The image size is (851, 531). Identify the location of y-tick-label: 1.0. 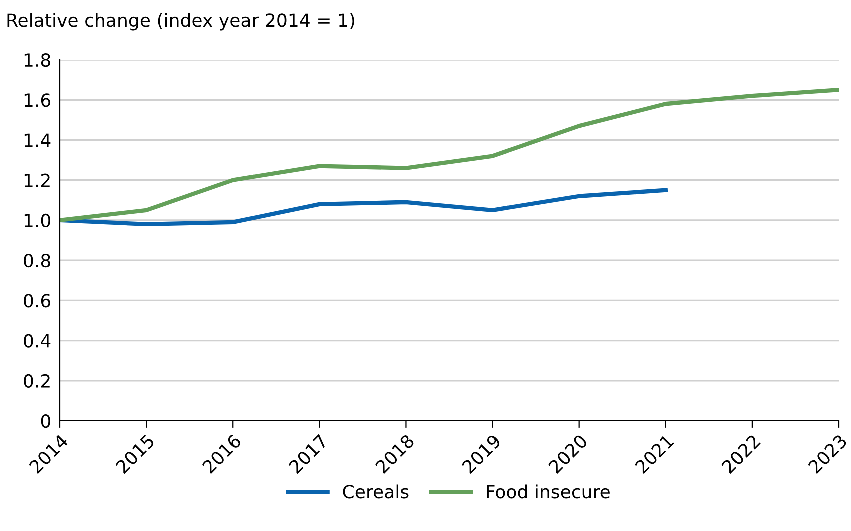
(37, 221).